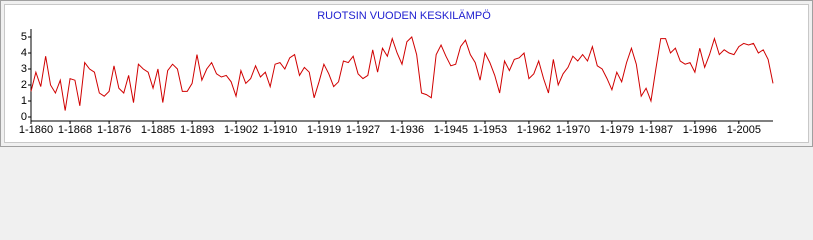 This screenshot has width=813, height=240. Describe the element at coordinates (114, 130) in the screenshot. I see `x-tick-label: 1-1876` at that location.